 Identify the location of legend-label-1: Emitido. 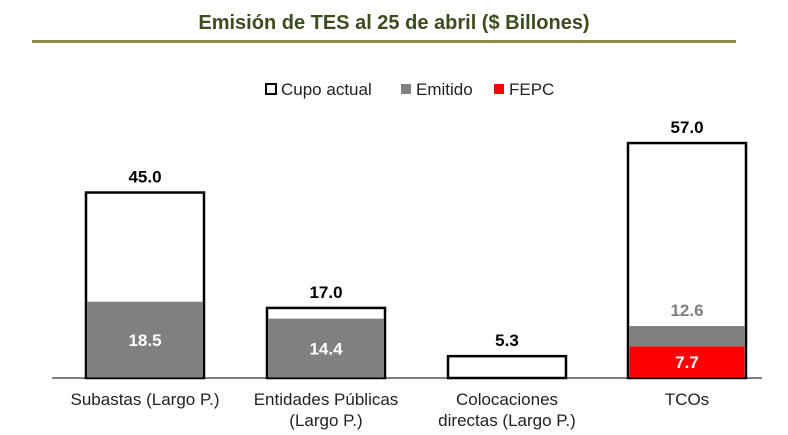
(444, 89).